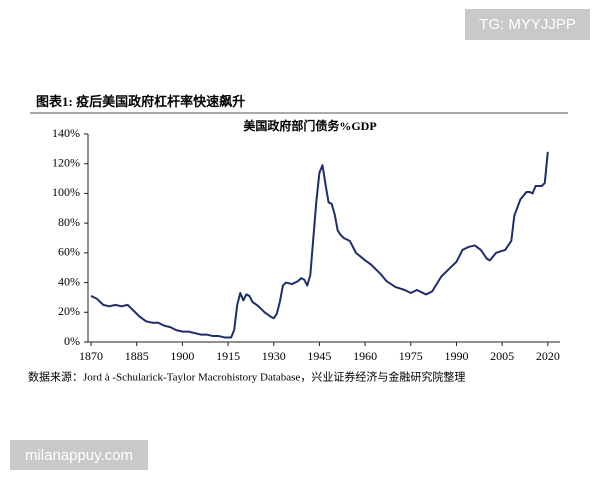  Describe the element at coordinates (69, 252) in the screenshot. I see `y-tick-label: 60%` at that location.